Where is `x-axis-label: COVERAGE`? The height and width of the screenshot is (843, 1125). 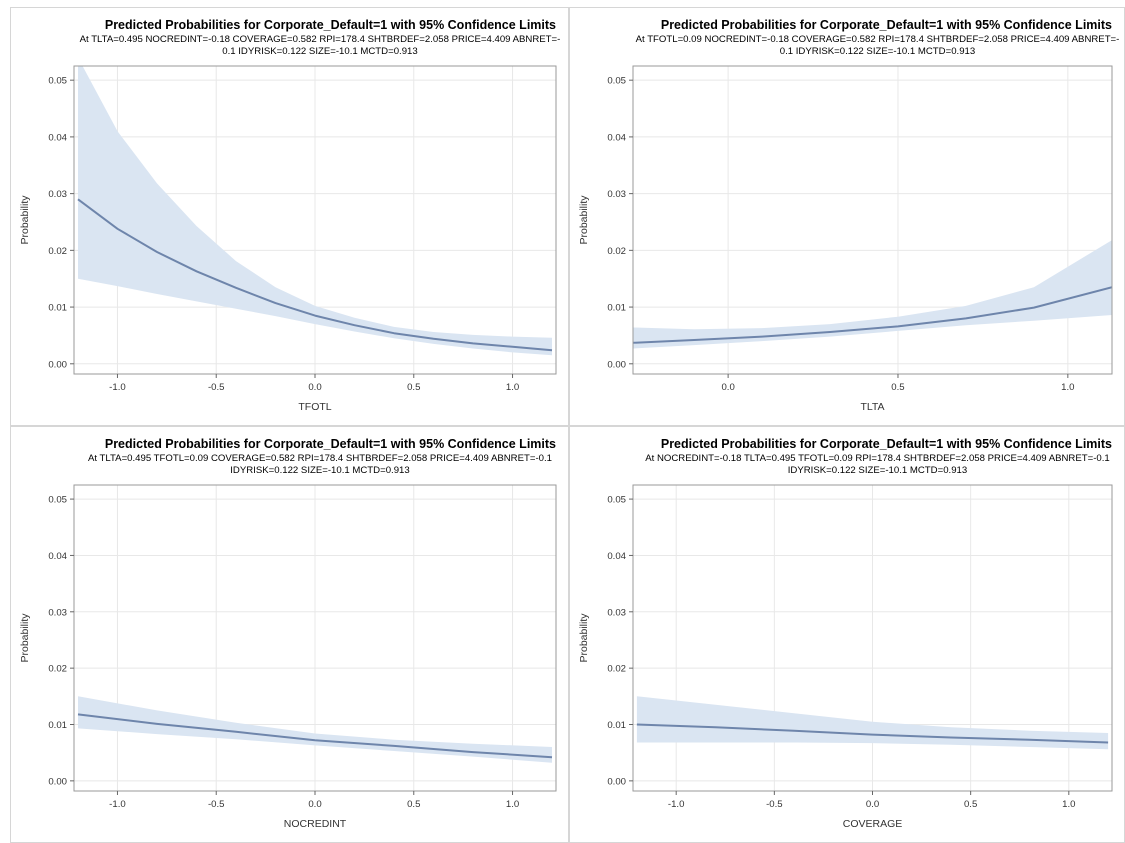 x-axis-label: COVERAGE is located at coordinates (873, 824).